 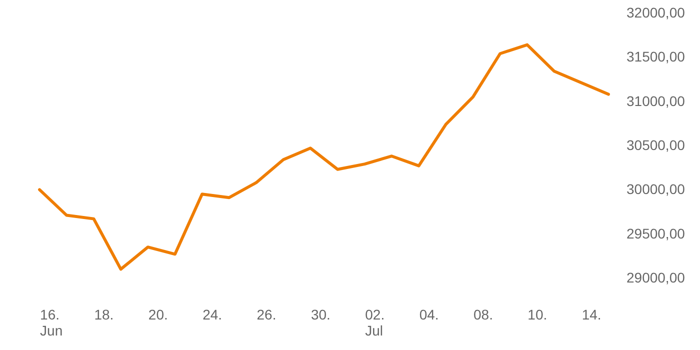 What do you see at coordinates (104, 314) in the screenshot?
I see `x-tick-label: 18.` at bounding box center [104, 314].